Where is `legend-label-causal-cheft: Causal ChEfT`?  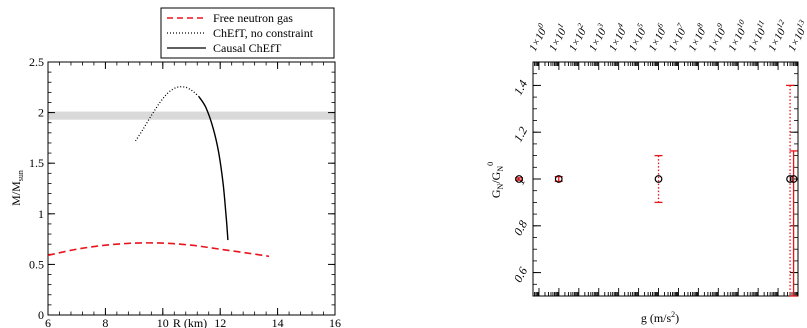
legend-label-causal-cheft: Causal ChEfT is located at coordinates (247, 48).